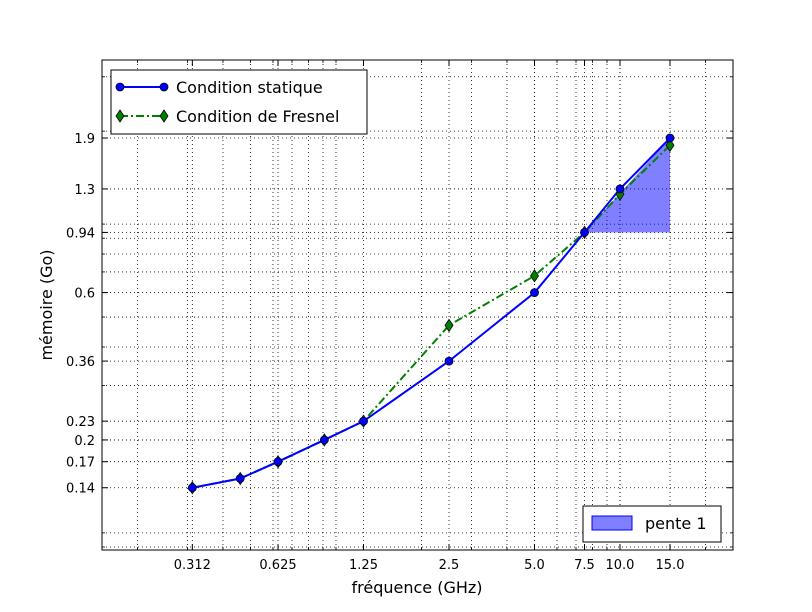 This screenshot has width=812, height=612. I want to click on x-tick-label: 10.0, so click(620, 565).